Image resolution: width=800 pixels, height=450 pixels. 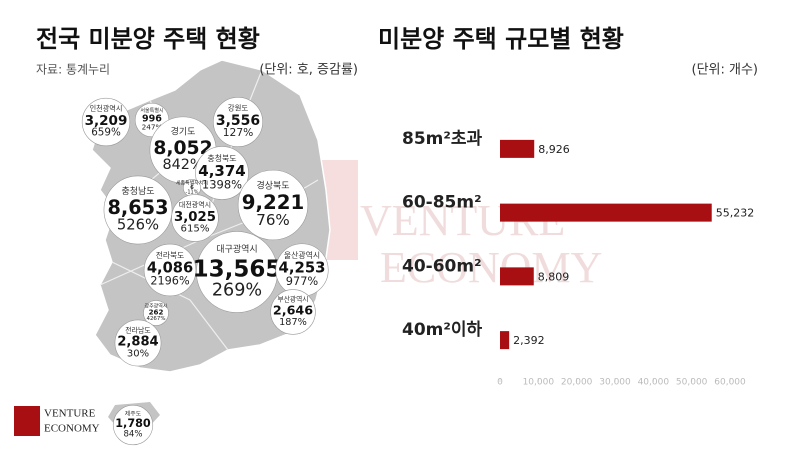 I want to click on region-count: 3,556, so click(x=238, y=121).